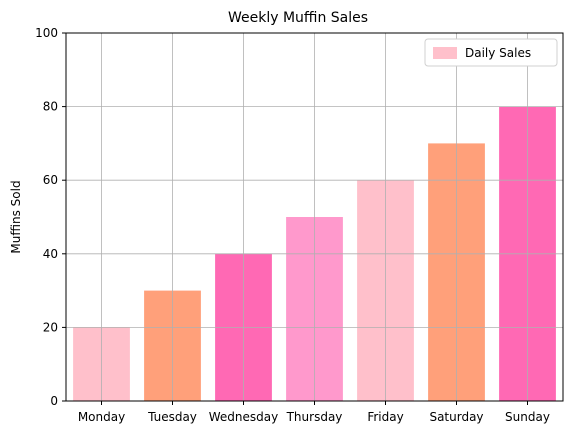 This screenshot has height=435, width=571. What do you see at coordinates (50, 327) in the screenshot?
I see `y-tick-label-20: 20` at bounding box center [50, 327].